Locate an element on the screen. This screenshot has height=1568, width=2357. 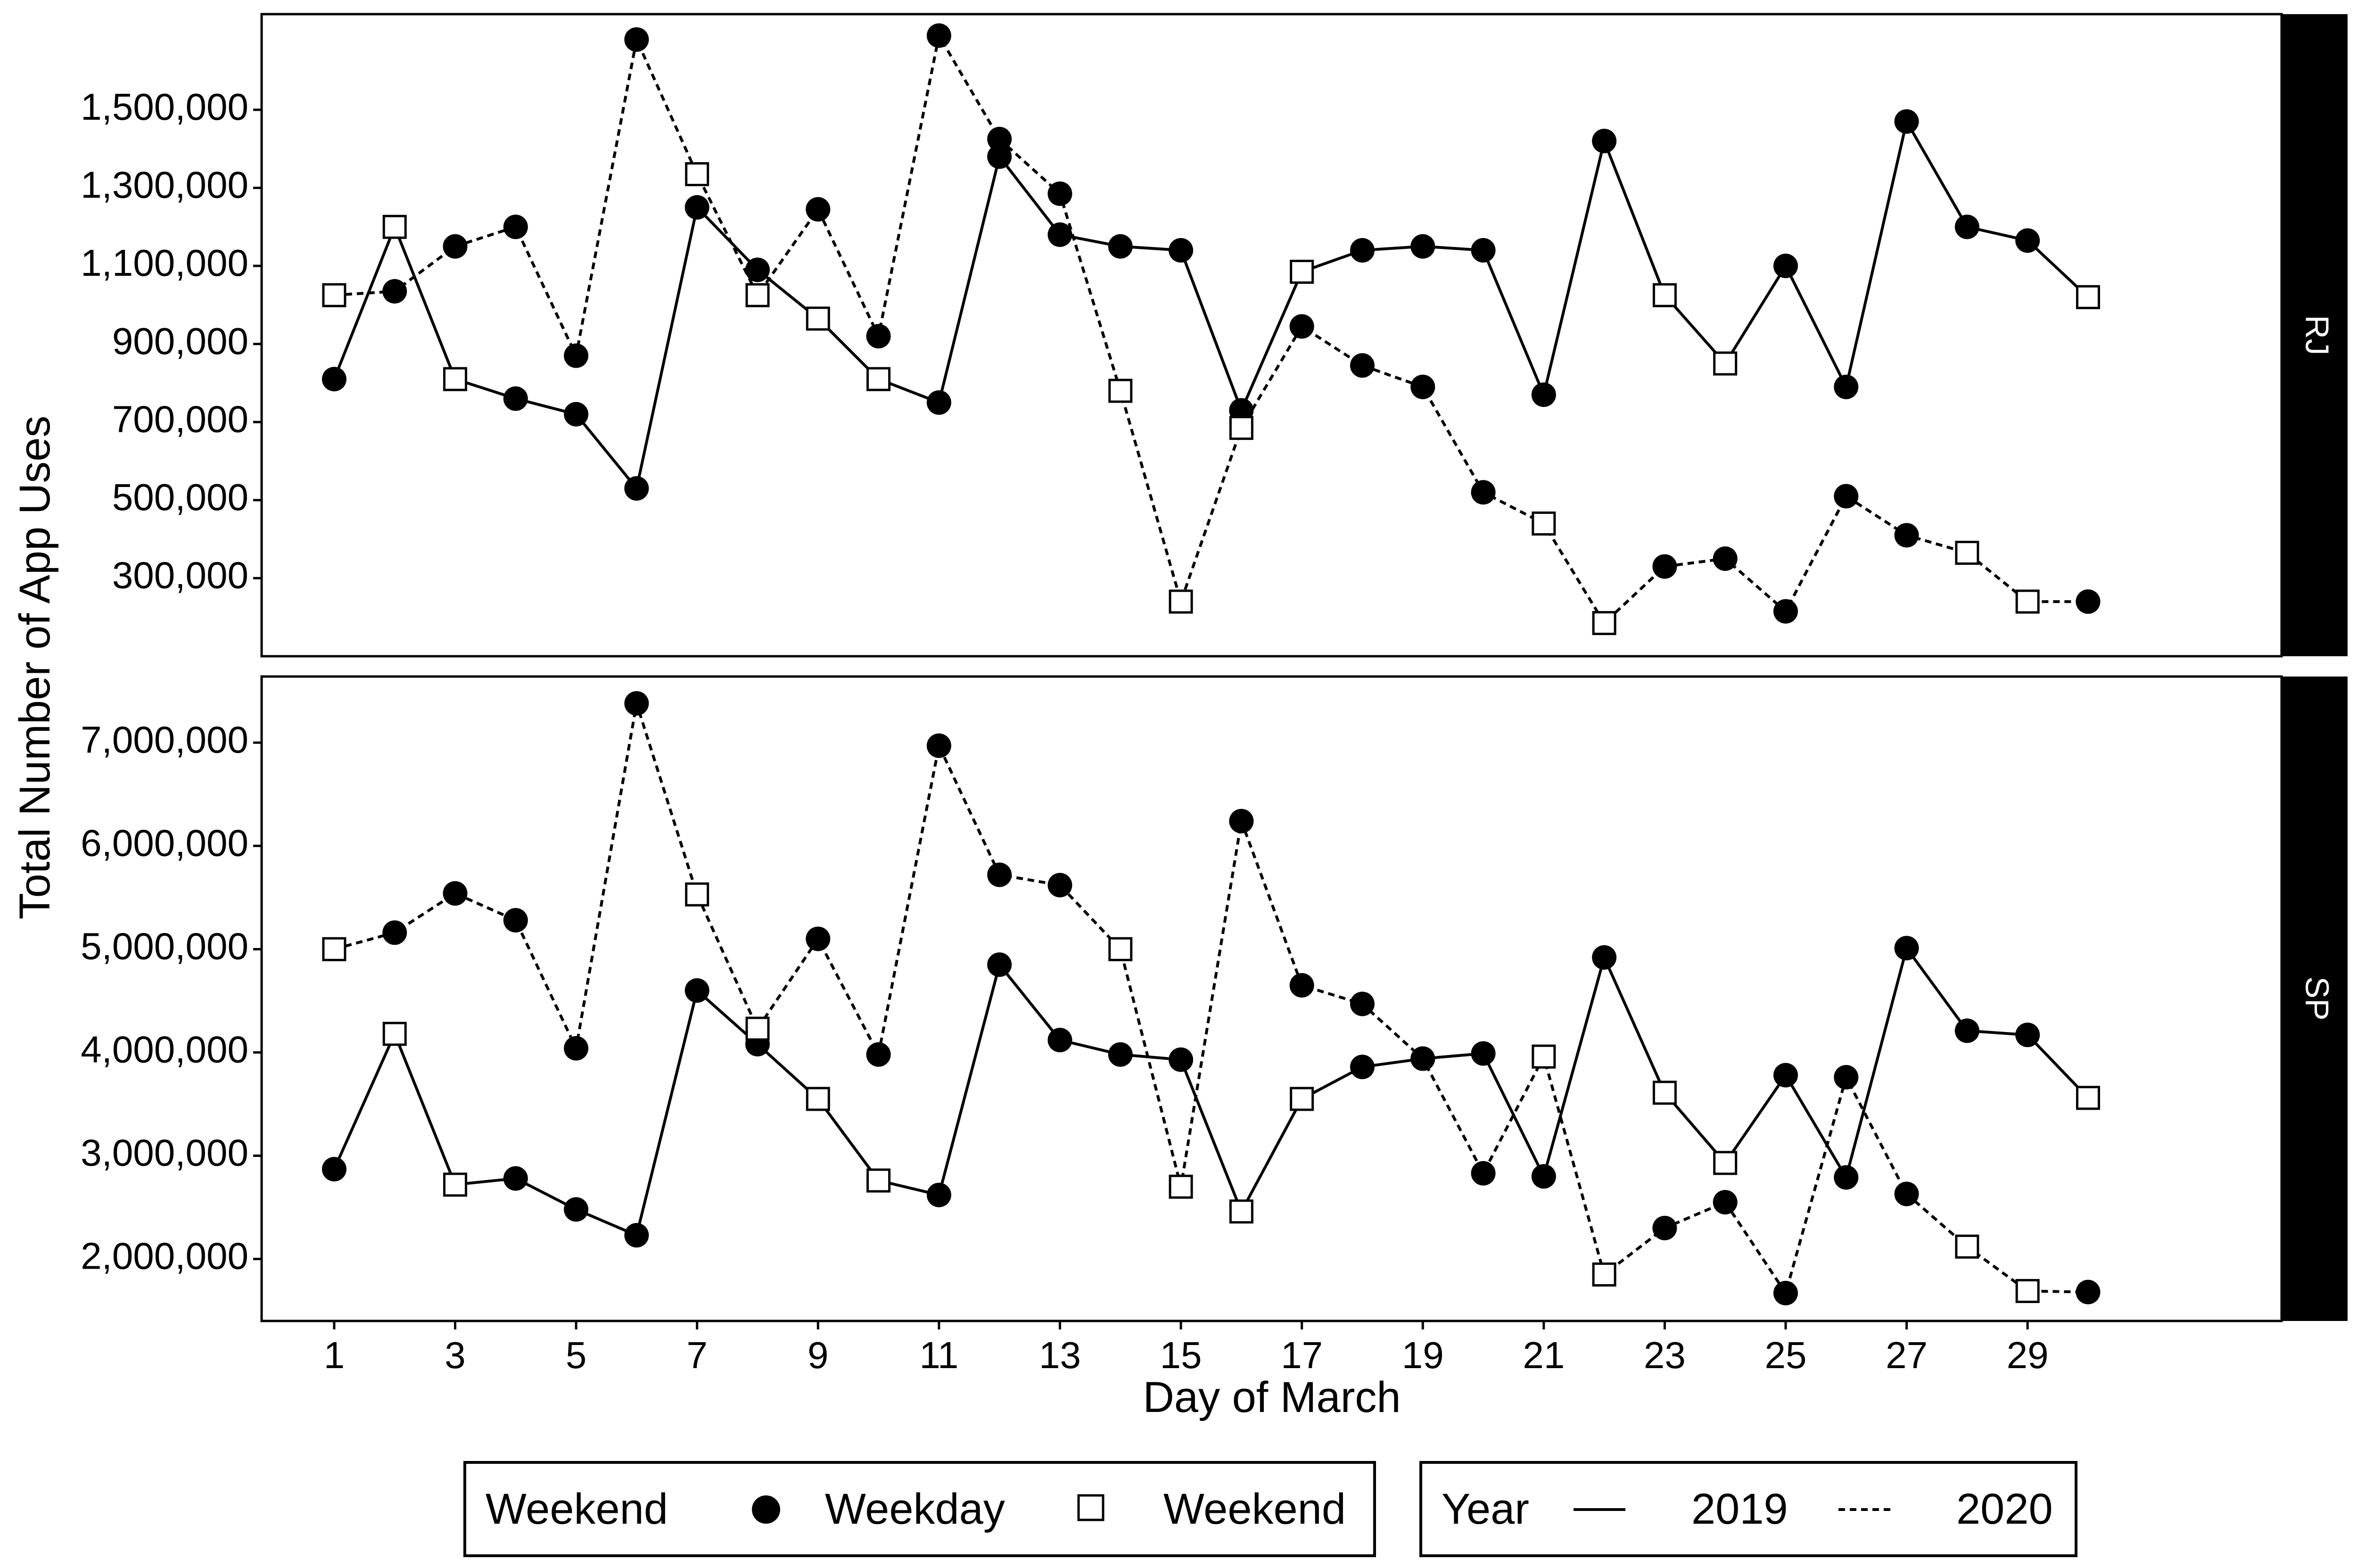
legend-weekend-label: Weekend is located at coordinates (1254, 1509).